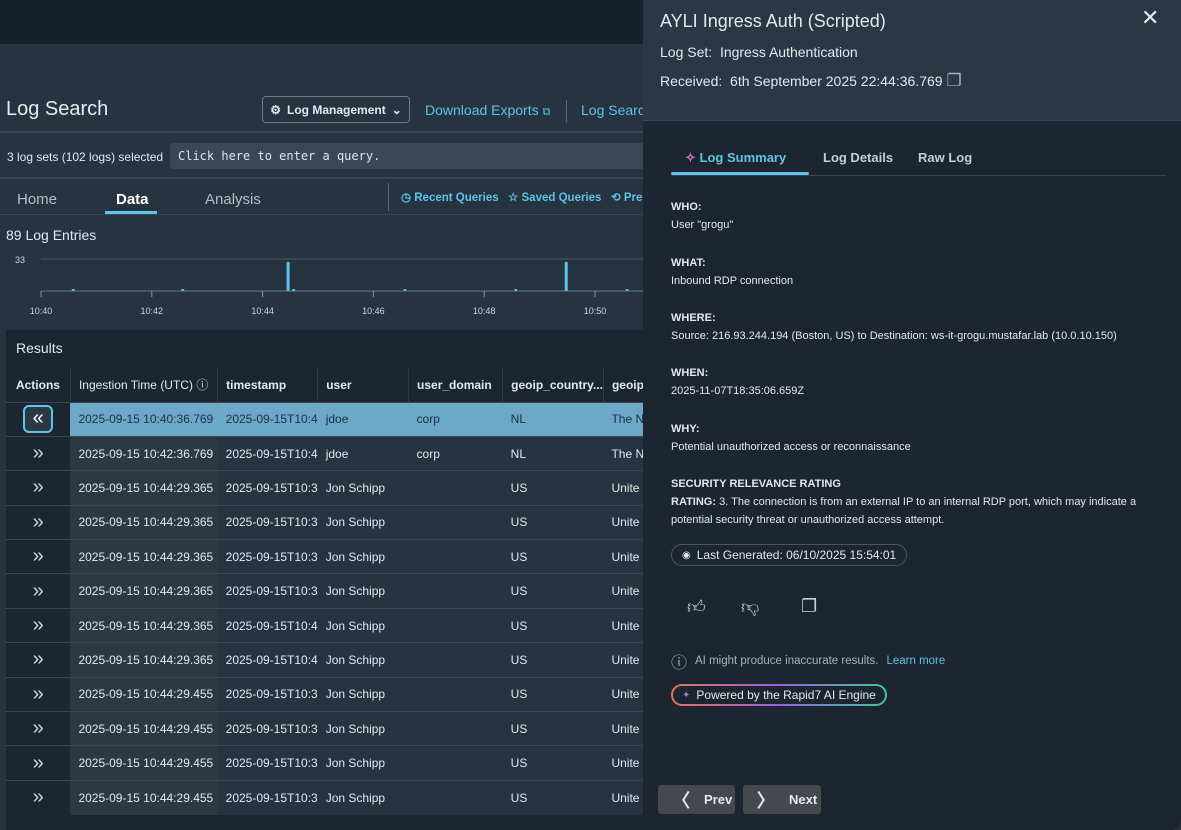  I want to click on next-button: 〉 Next, so click(782, 799).